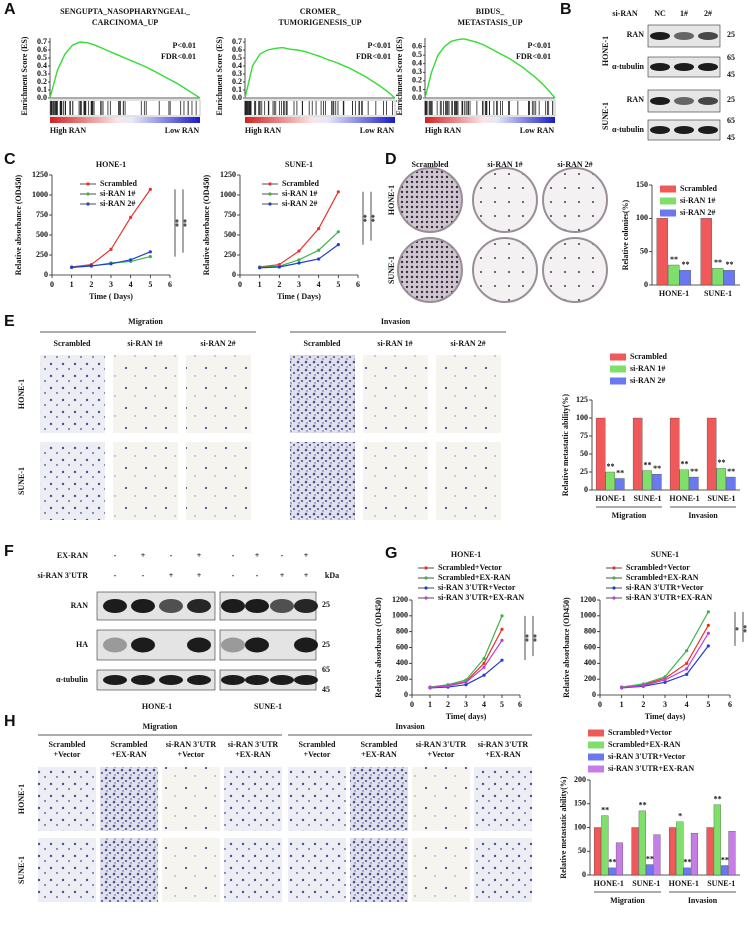 The image size is (747, 926). I want to click on legend-label: si-RAN 3'UTR+EX-RAN, so click(651, 768).